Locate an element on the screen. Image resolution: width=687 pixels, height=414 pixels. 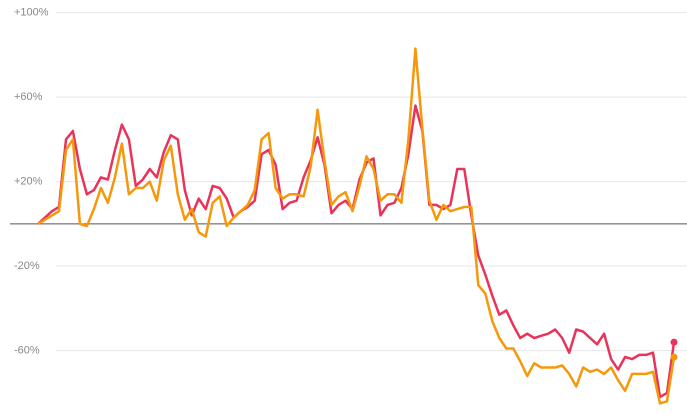
y-tick-label: -20% is located at coordinates (27, 266).